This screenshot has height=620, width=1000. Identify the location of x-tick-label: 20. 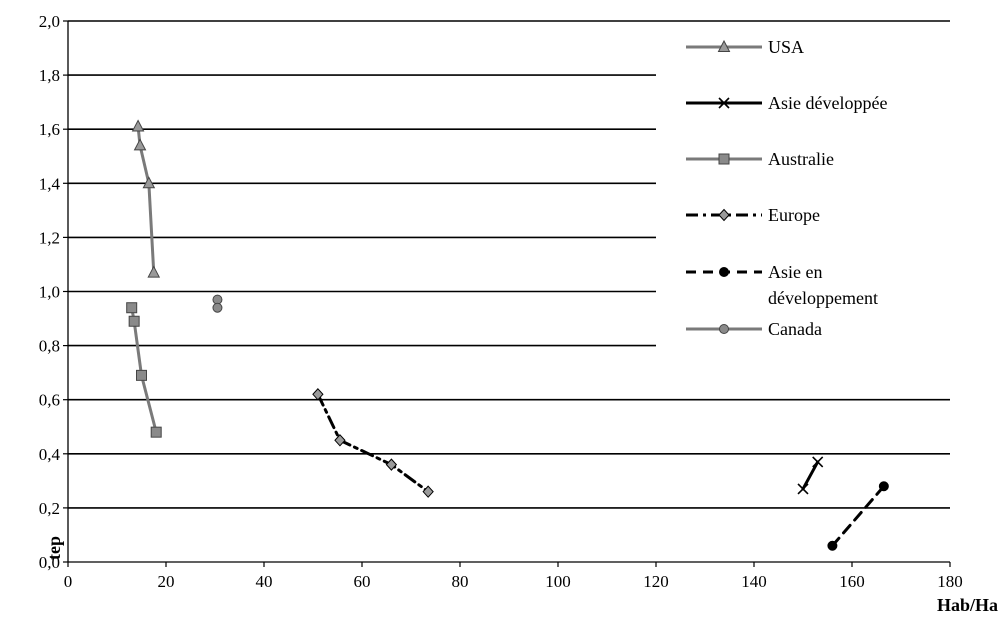
(166, 581).